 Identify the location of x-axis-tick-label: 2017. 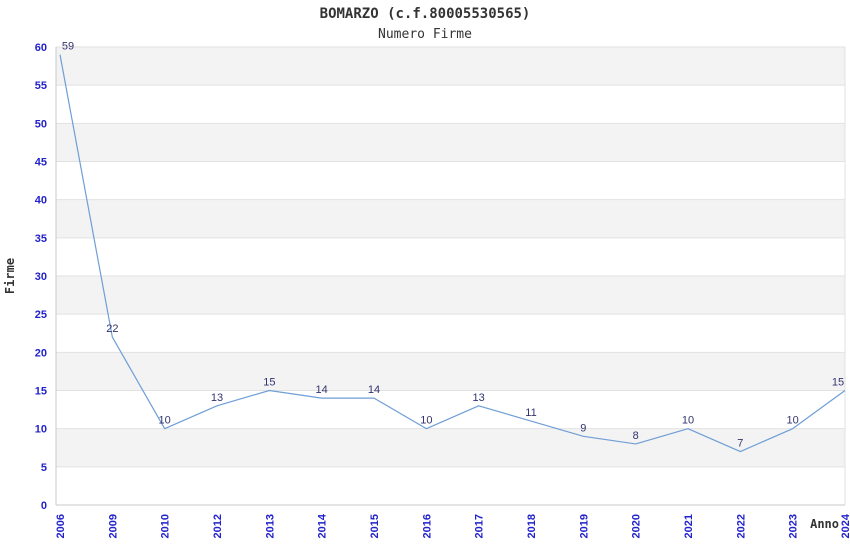
(480, 526).